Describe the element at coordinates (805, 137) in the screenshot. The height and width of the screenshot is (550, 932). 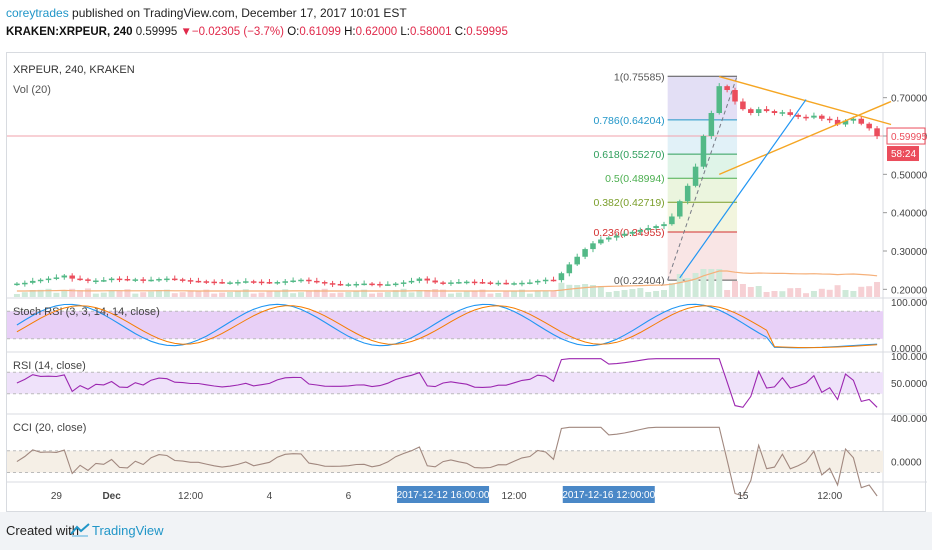
I see `triangle-lower-line` at that location.